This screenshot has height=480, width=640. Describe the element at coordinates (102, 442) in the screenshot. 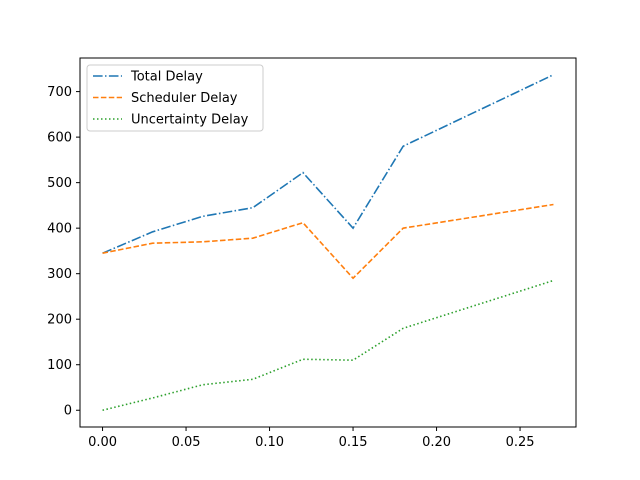

I see `x-tick-label: 0.00` at that location.